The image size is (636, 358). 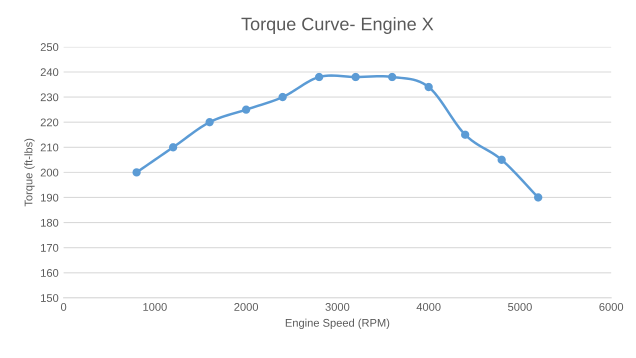 What do you see at coordinates (49, 122) in the screenshot?
I see `y-tick-label: 220` at bounding box center [49, 122].